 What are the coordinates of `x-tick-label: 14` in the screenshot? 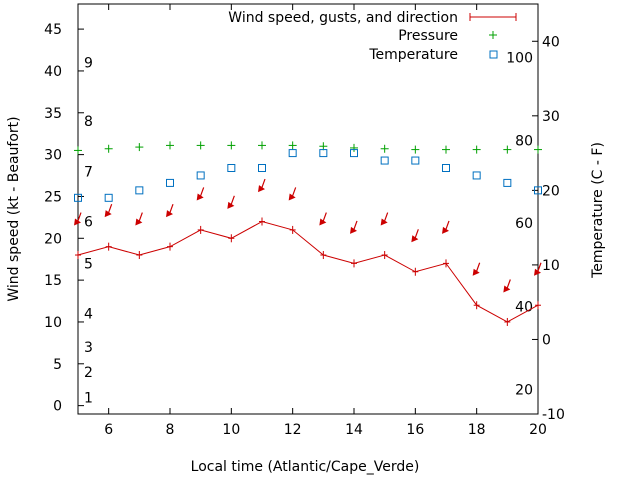 It's located at (354, 430).